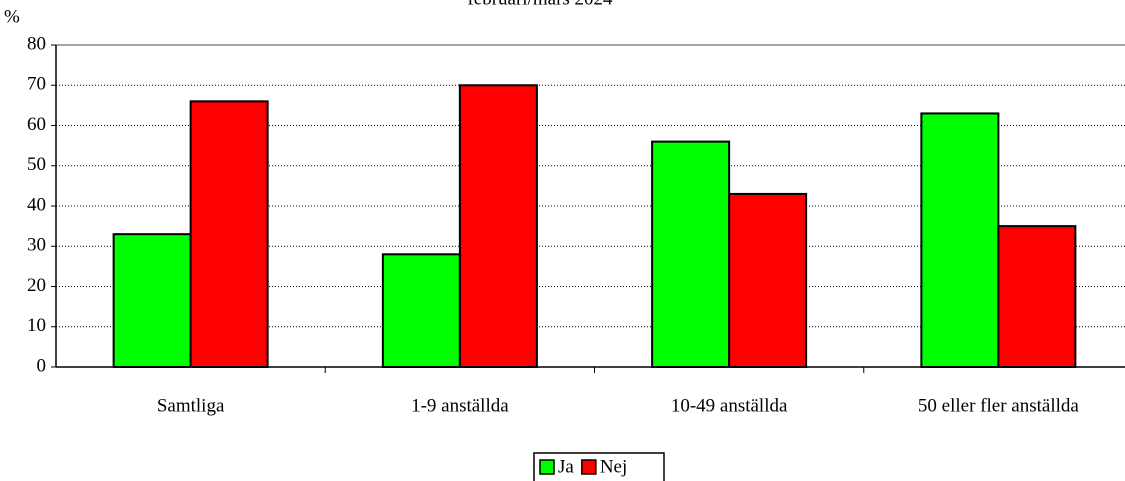 This screenshot has height=481, width=1125. I want to click on y-tick-label: 40, so click(36, 204).